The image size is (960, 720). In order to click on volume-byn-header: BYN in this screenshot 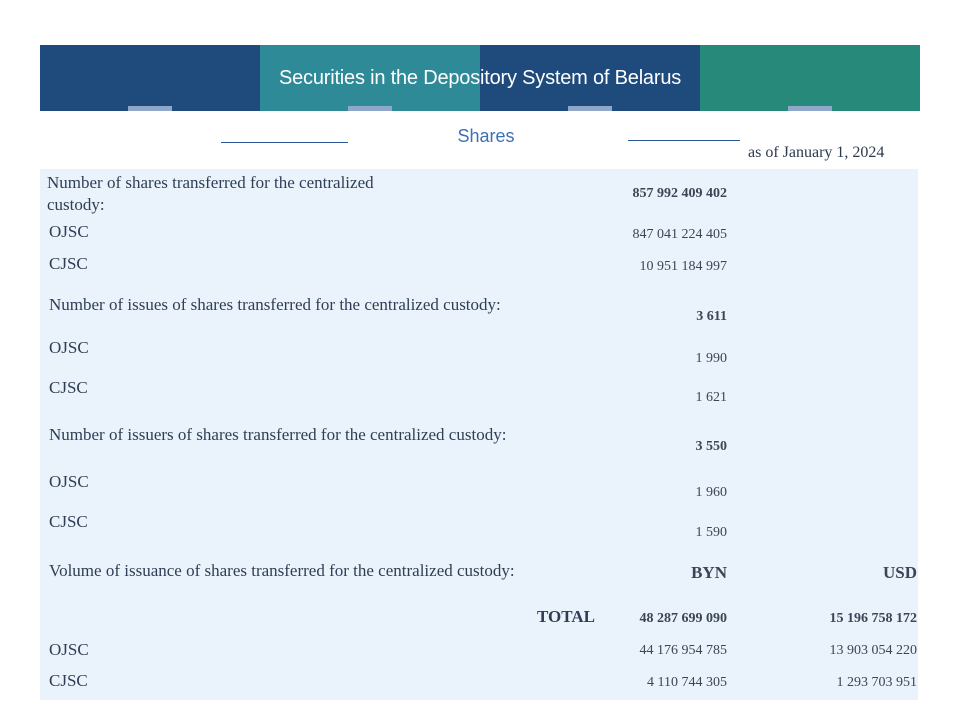, I will do `click(709, 572)`.